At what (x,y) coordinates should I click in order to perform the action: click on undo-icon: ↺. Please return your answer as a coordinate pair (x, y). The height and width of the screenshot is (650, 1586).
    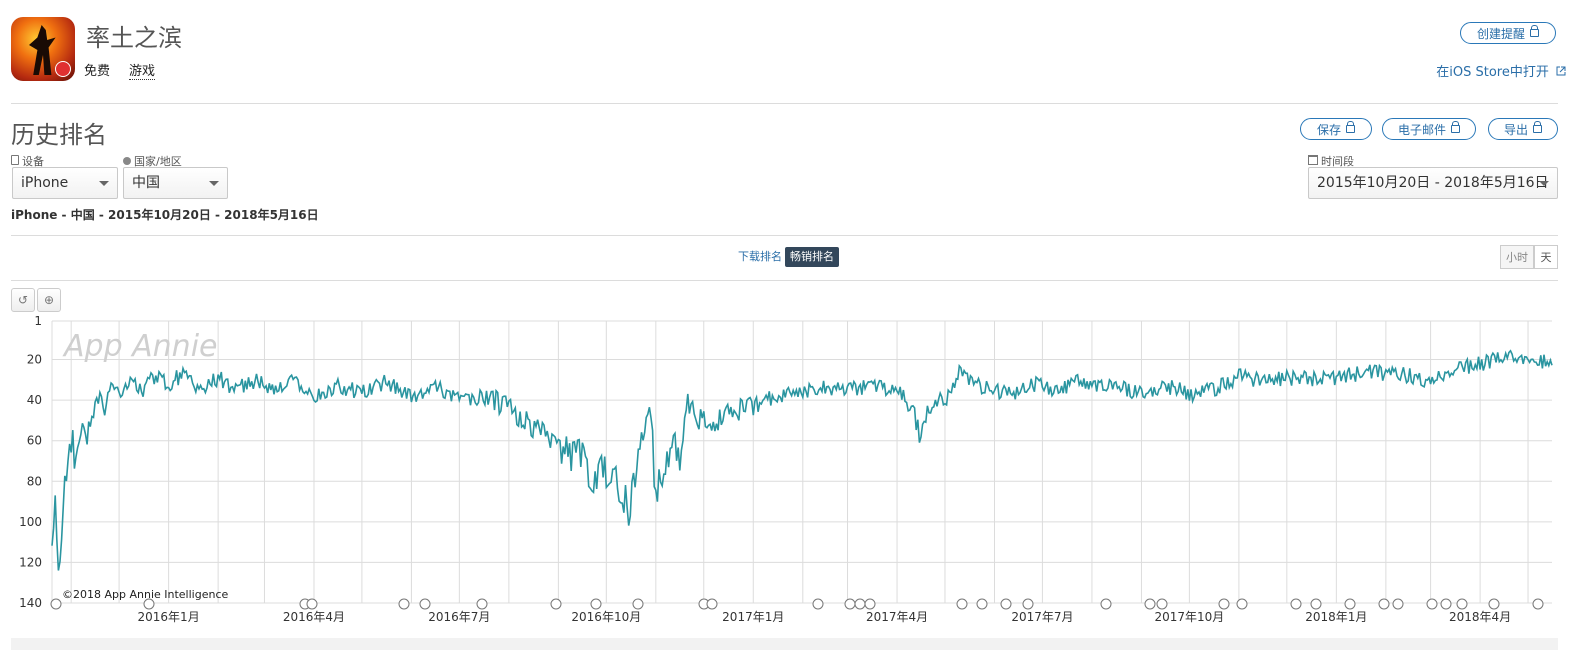
    Looking at the image, I should click on (23, 300).